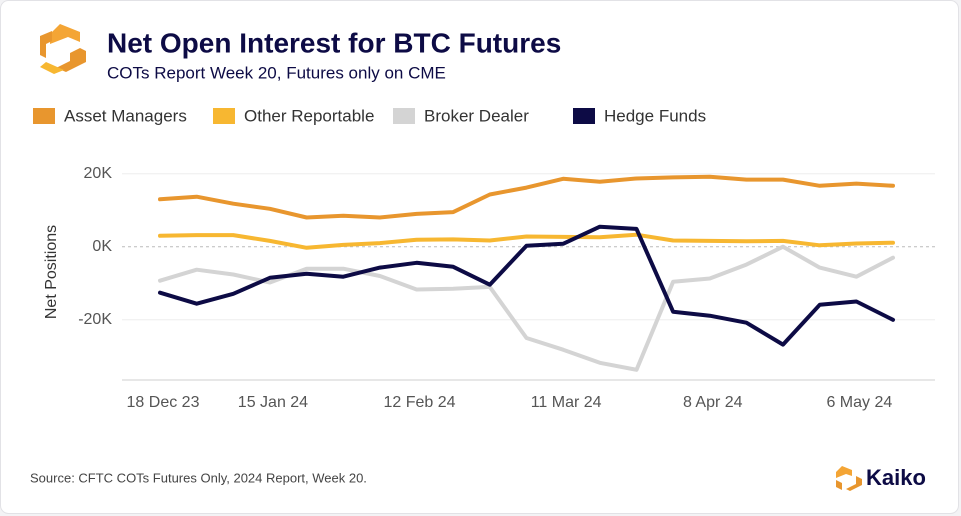 Image resolution: width=961 pixels, height=516 pixels. I want to click on x-tick-label: 12 Feb 24, so click(420, 402).